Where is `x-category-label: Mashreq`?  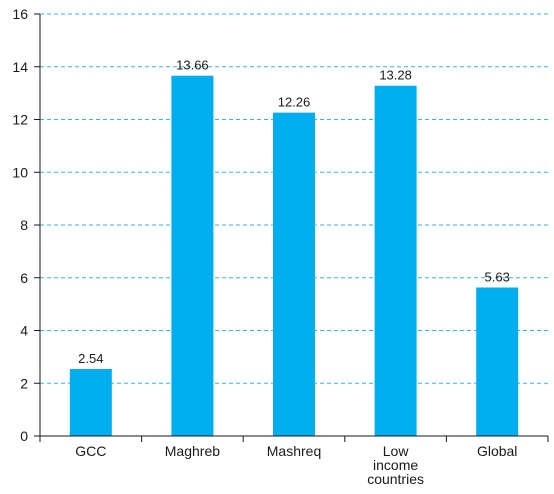
x-category-label: Mashreq is located at coordinates (294, 451).